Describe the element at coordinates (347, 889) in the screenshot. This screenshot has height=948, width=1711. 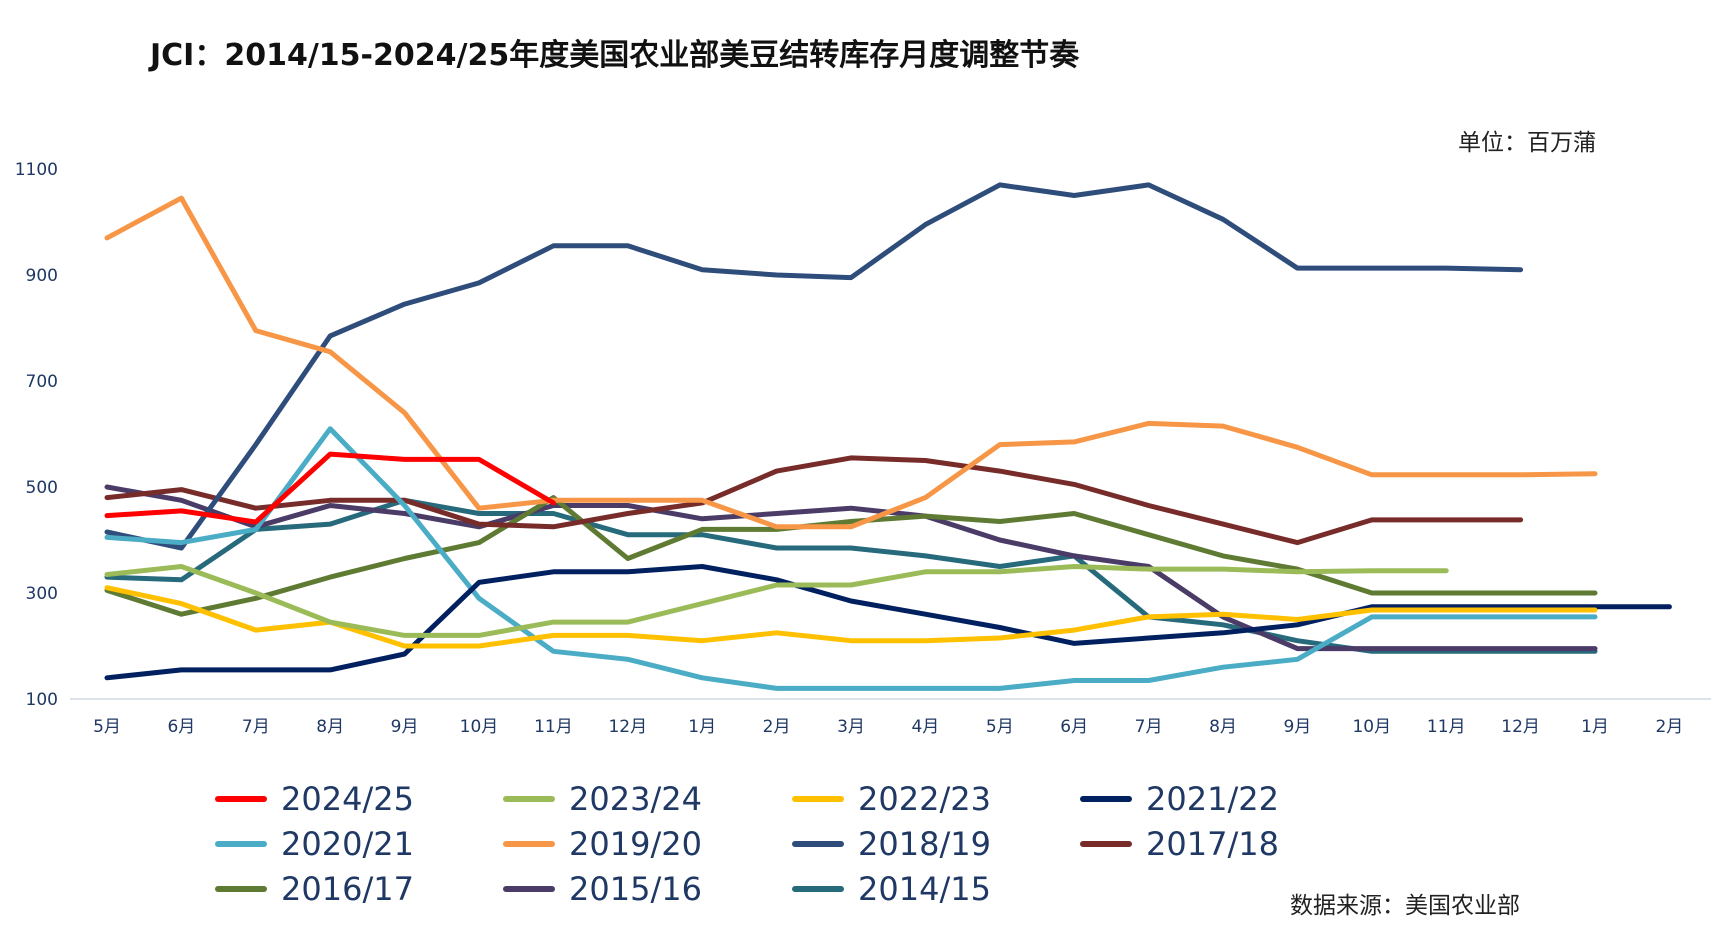
I see `legend-label: 2016/17` at that location.